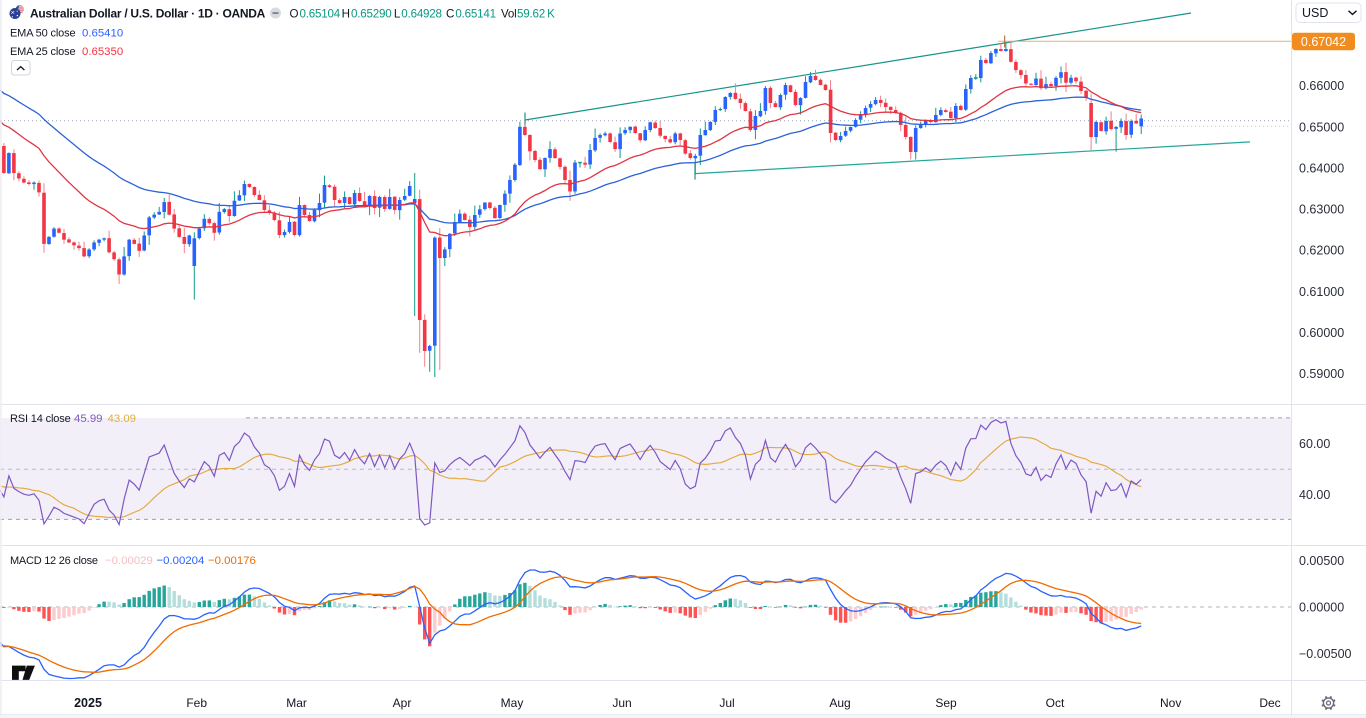 The height and width of the screenshot is (718, 1366). Describe the element at coordinates (1269, 703) in the screenshot. I see `svg-text: Dec` at that location.